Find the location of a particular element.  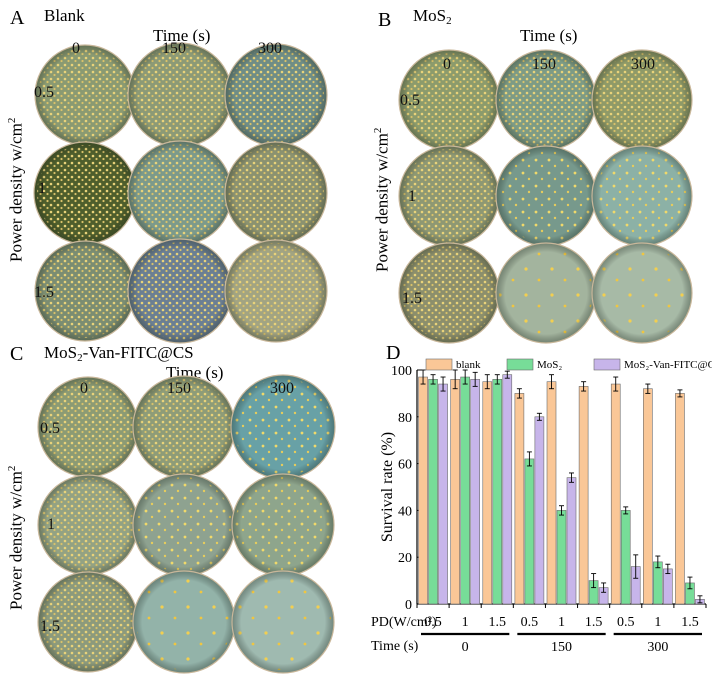

petri-dish-c-r2-c3 is located at coordinates (283, 525).